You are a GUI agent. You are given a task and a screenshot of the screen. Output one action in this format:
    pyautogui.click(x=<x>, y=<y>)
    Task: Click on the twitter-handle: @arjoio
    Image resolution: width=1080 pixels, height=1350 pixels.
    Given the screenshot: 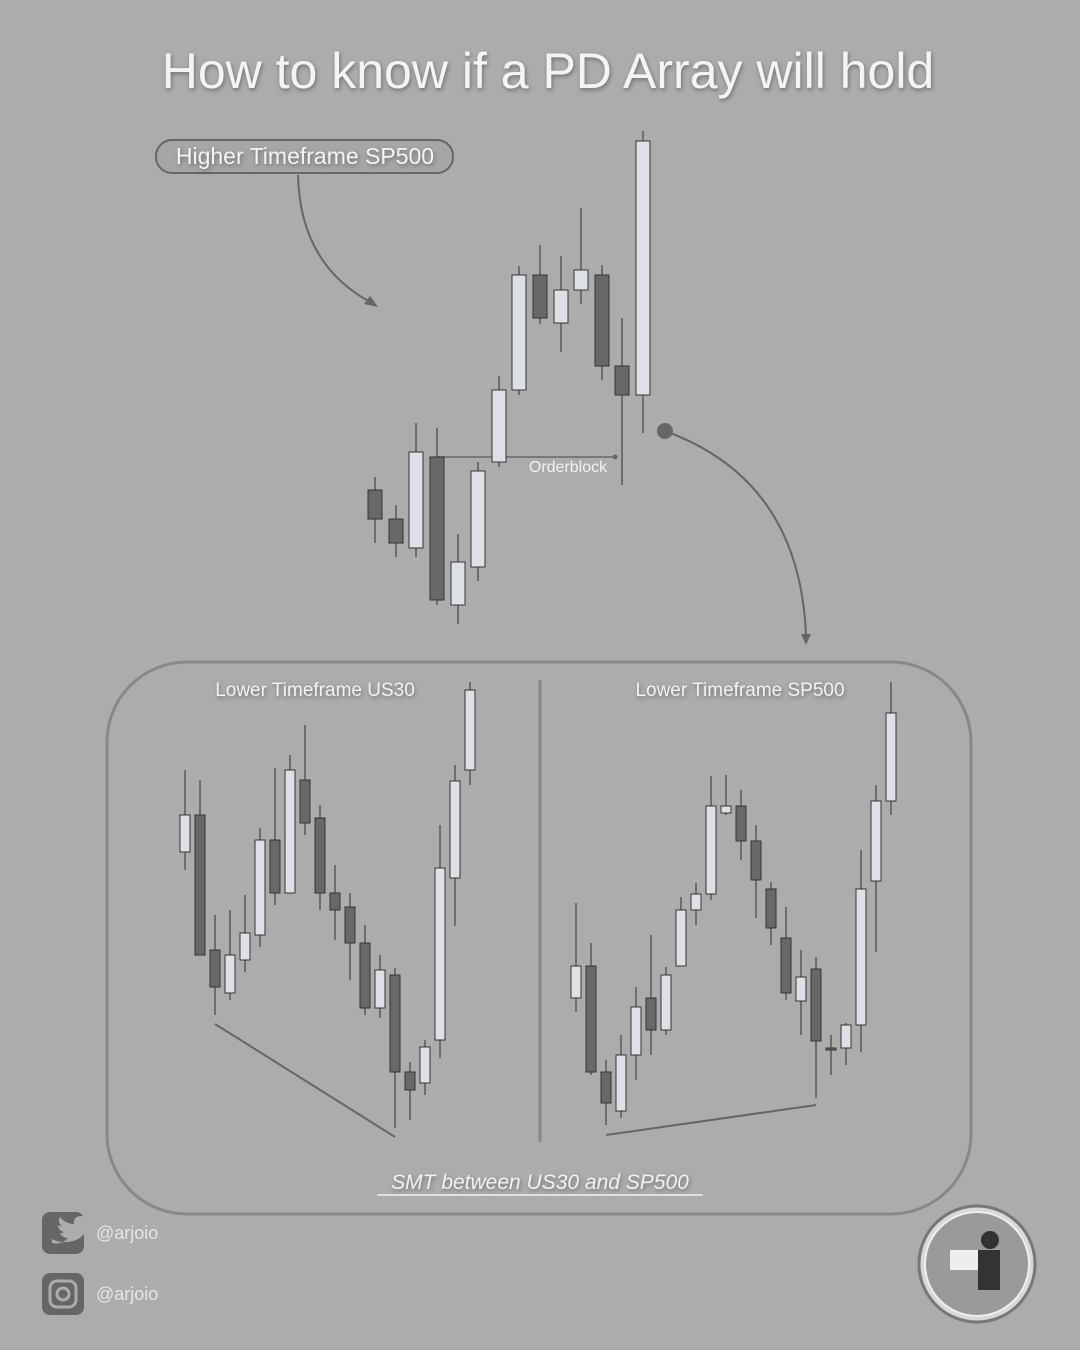 What is the action you would take?
    pyautogui.click(x=127, y=1233)
    